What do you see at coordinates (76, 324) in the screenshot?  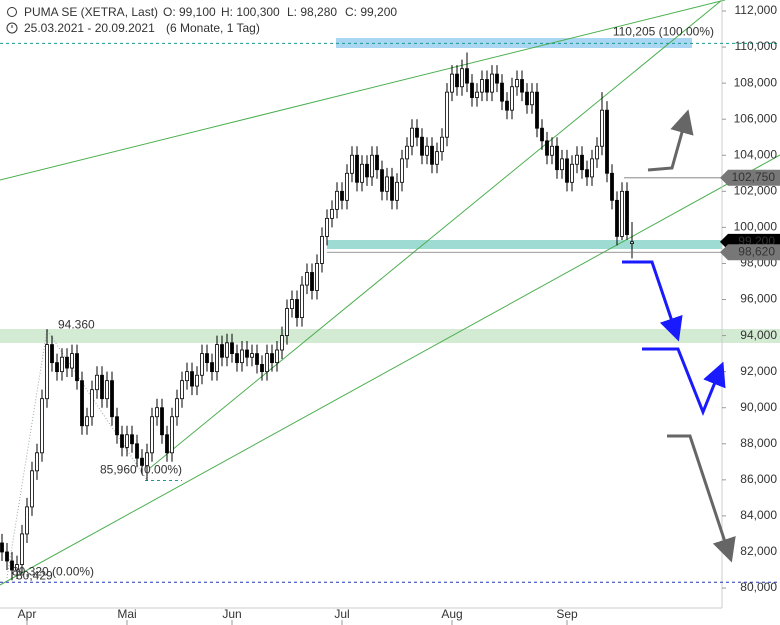 I see `annotation: 94.360` at bounding box center [76, 324].